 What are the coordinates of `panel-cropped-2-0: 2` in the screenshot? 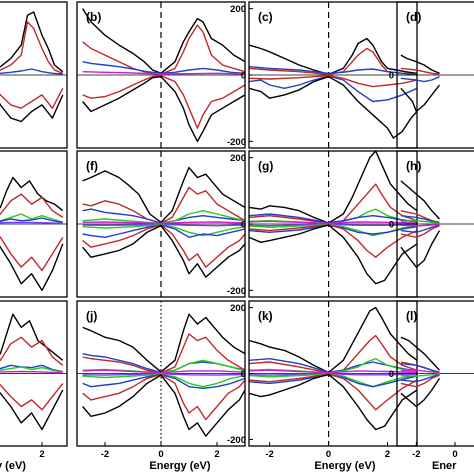 It's located at (34, 380).